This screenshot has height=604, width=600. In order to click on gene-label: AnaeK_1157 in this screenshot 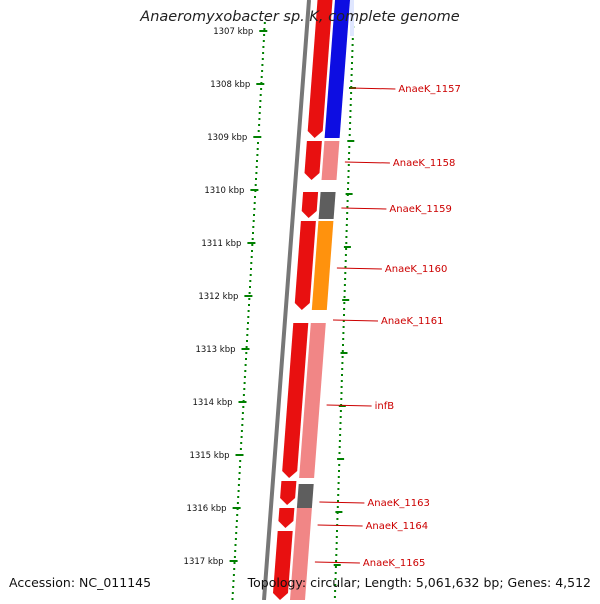, I will do `click(429, 89)`.